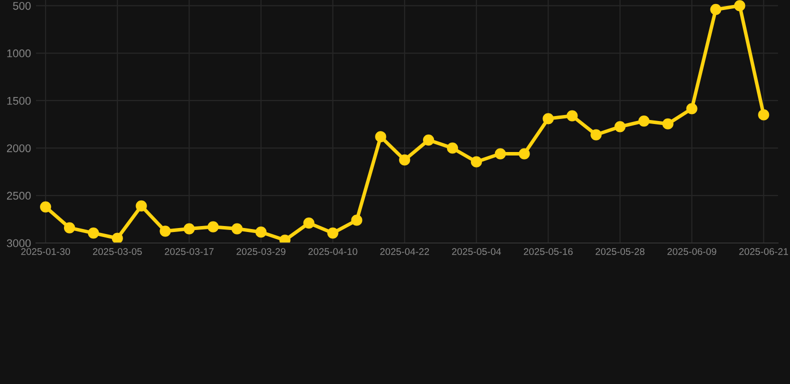  What do you see at coordinates (404, 251) in the screenshot?
I see `x-tick-label: 2025-04-22` at bounding box center [404, 251].